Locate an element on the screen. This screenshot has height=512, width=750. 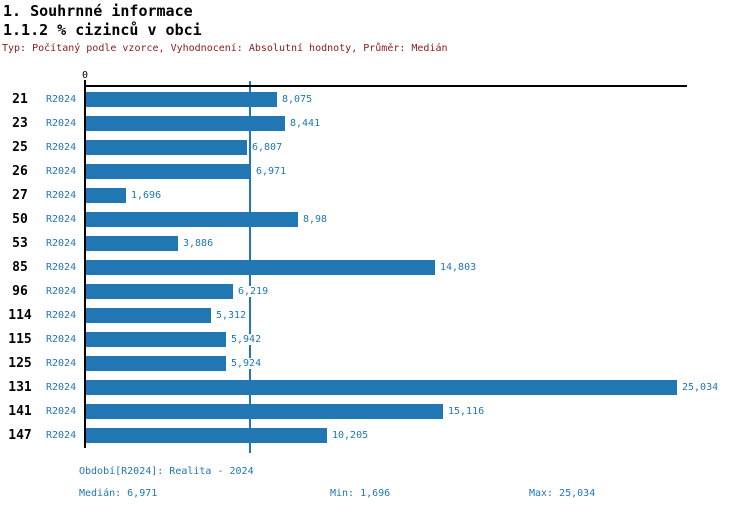
chart-row: 53 R2024 3,886 is located at coordinates (375, 244).